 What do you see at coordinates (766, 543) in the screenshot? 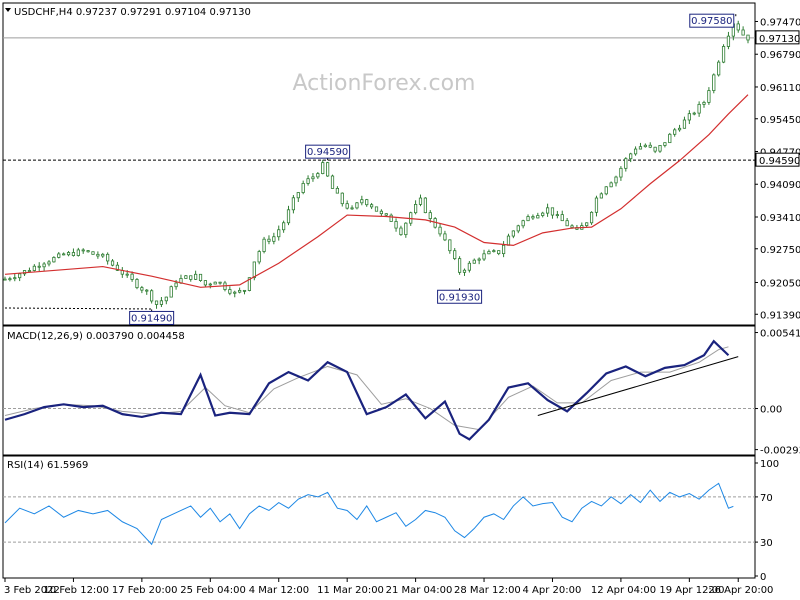
I see `rsi-axis-label: 30` at bounding box center [766, 543].